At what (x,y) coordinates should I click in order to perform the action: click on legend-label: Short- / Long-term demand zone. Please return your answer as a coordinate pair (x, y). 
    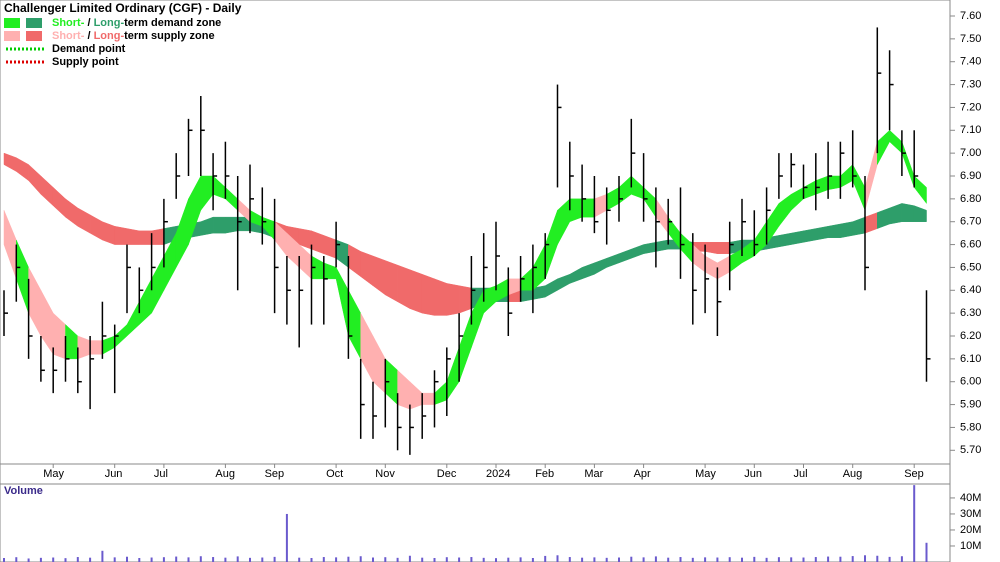
    Looking at the image, I should click on (136, 23).